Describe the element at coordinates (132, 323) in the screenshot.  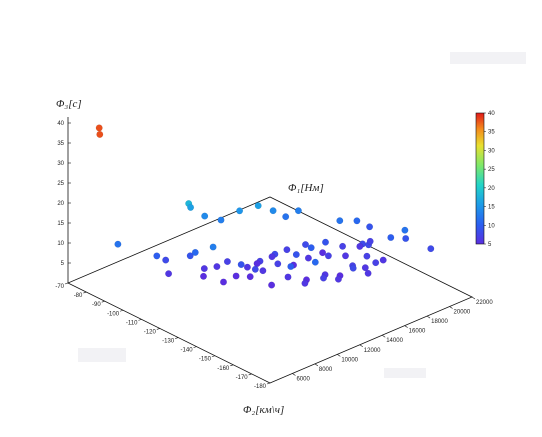
I see `y-tick-label: -110` at that location.